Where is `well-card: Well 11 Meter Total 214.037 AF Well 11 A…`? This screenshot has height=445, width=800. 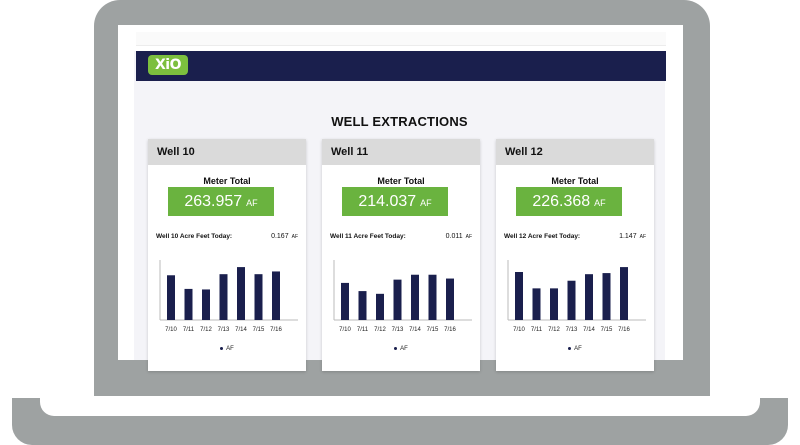 well-card: Well 11 Meter Total 214.037 AF Well 11 A… is located at coordinates (401, 255).